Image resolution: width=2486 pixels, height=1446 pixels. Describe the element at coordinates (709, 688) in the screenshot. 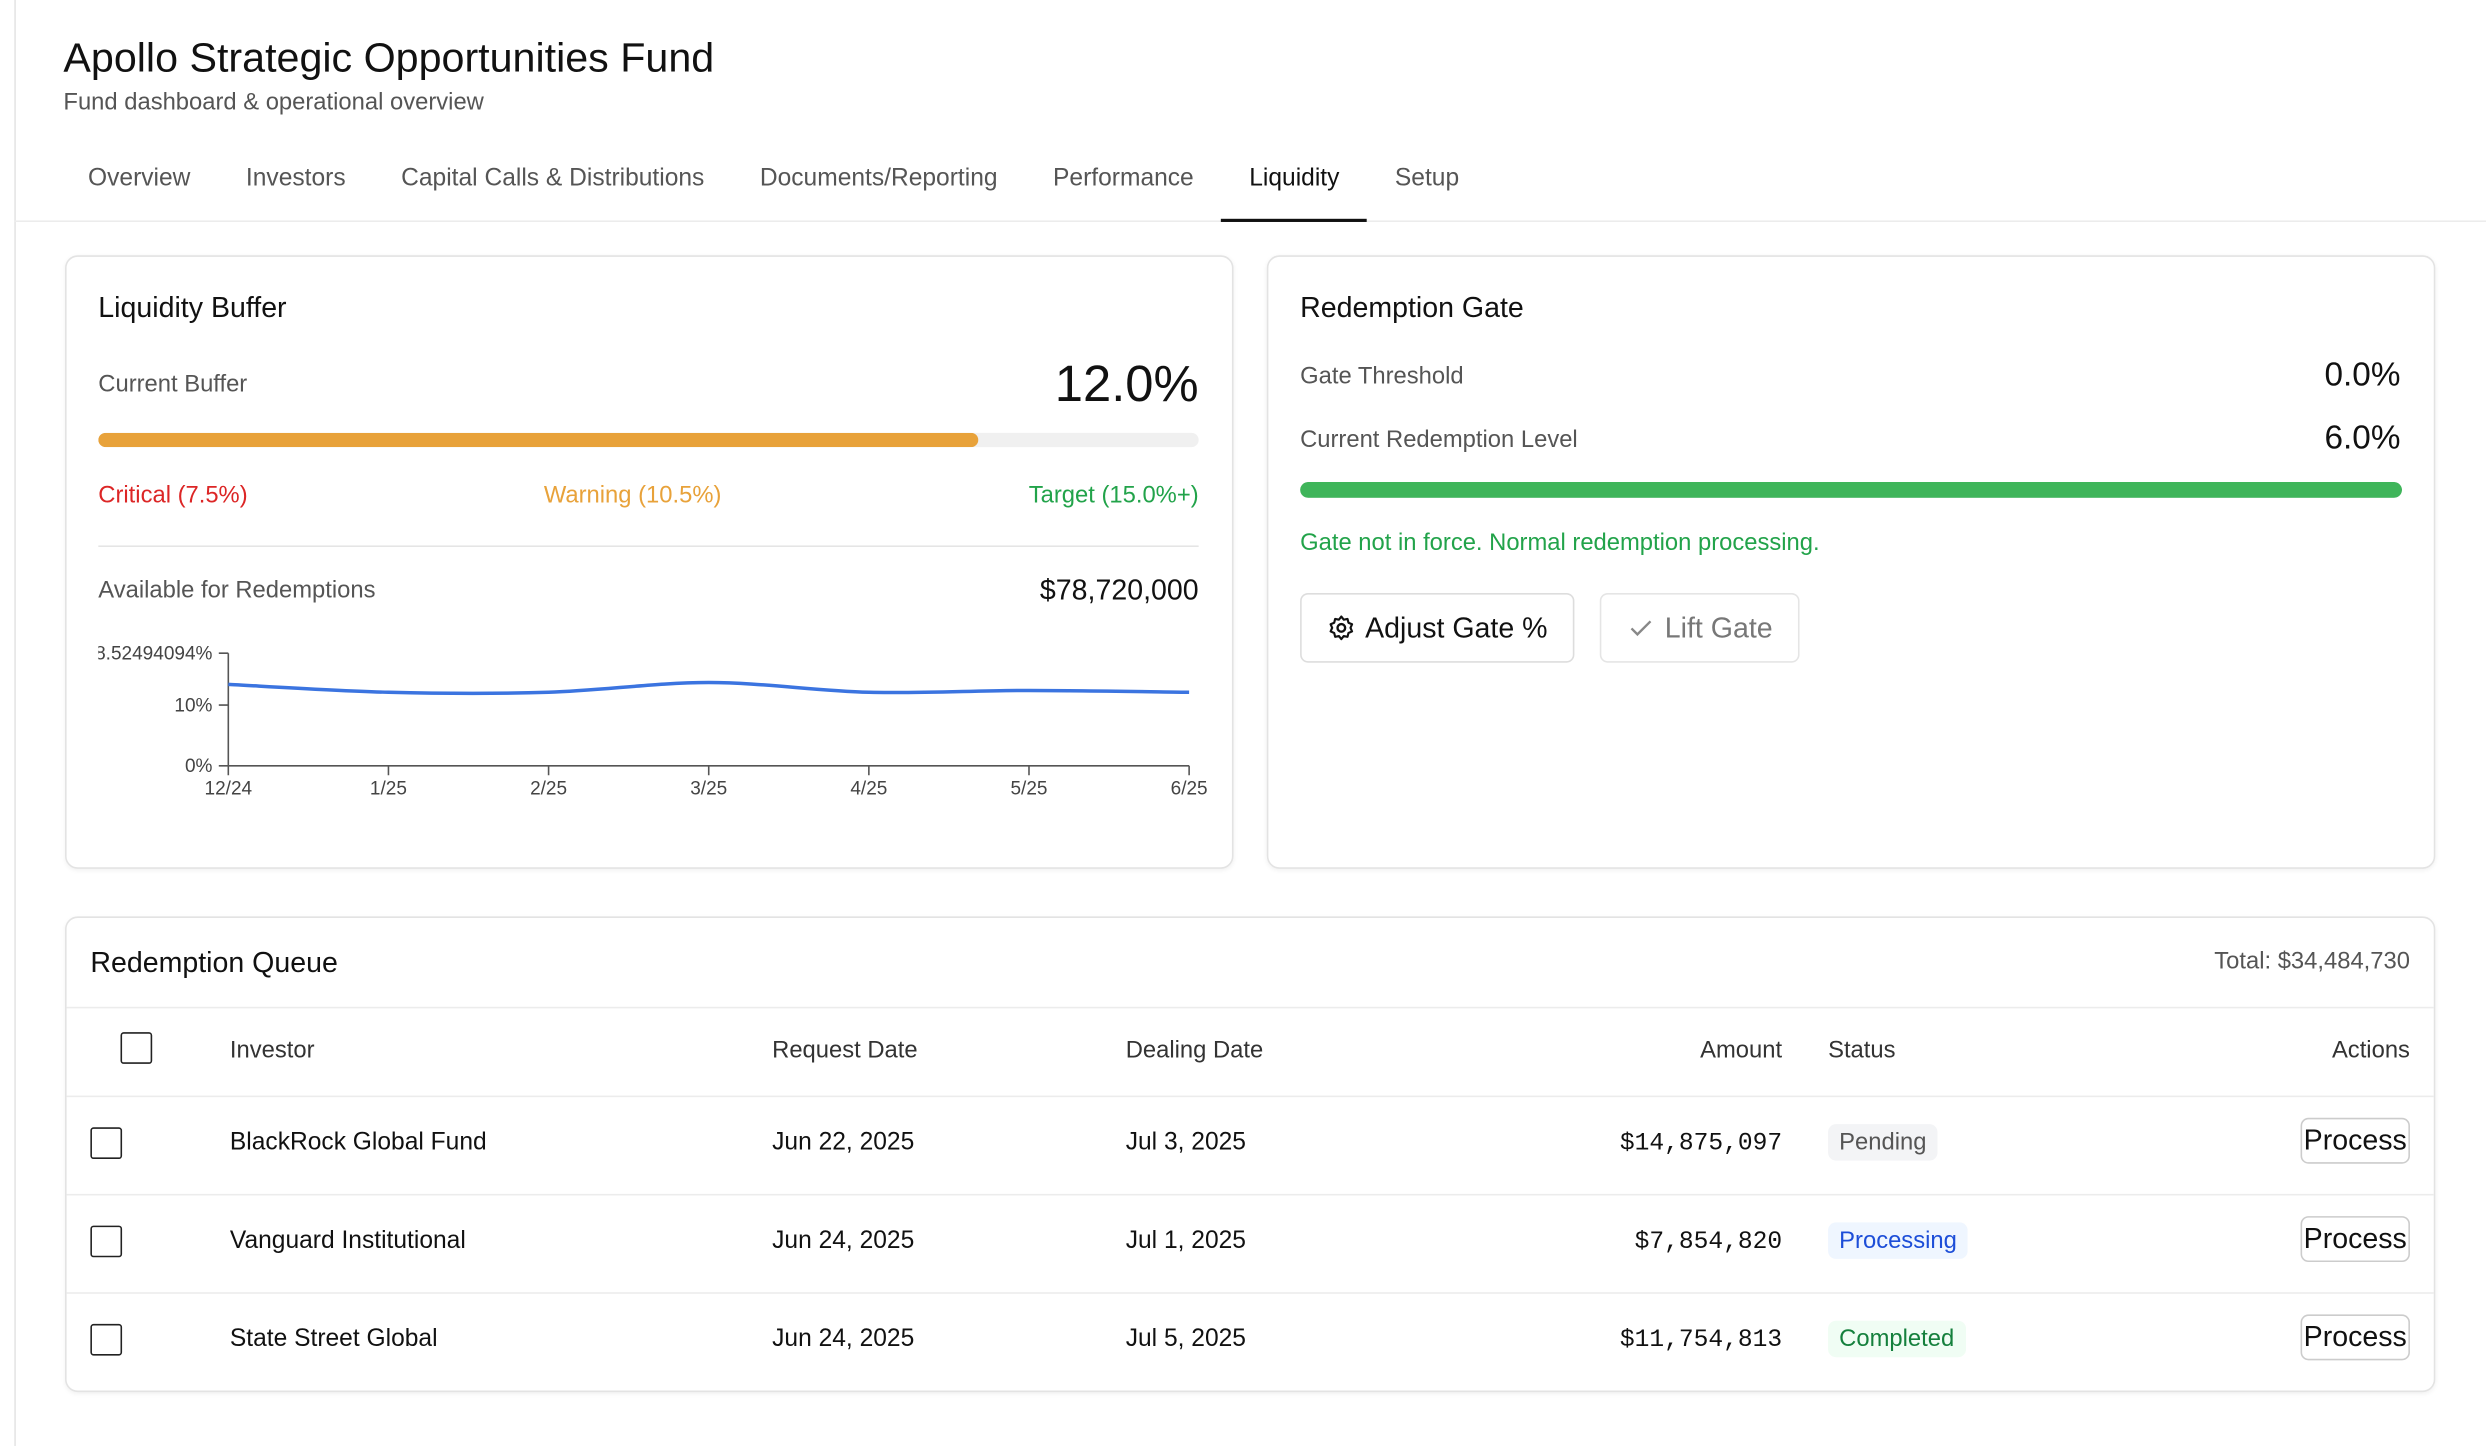

I see `buffer-line` at that location.